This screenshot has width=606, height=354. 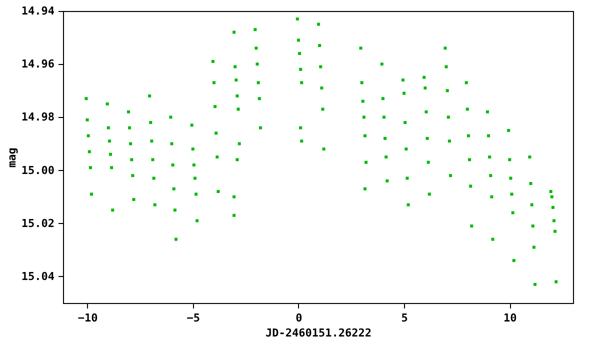 What do you see at coordinates (319, 333) in the screenshot?
I see `x-axis-title: JD-2460151.26222` at bounding box center [319, 333].